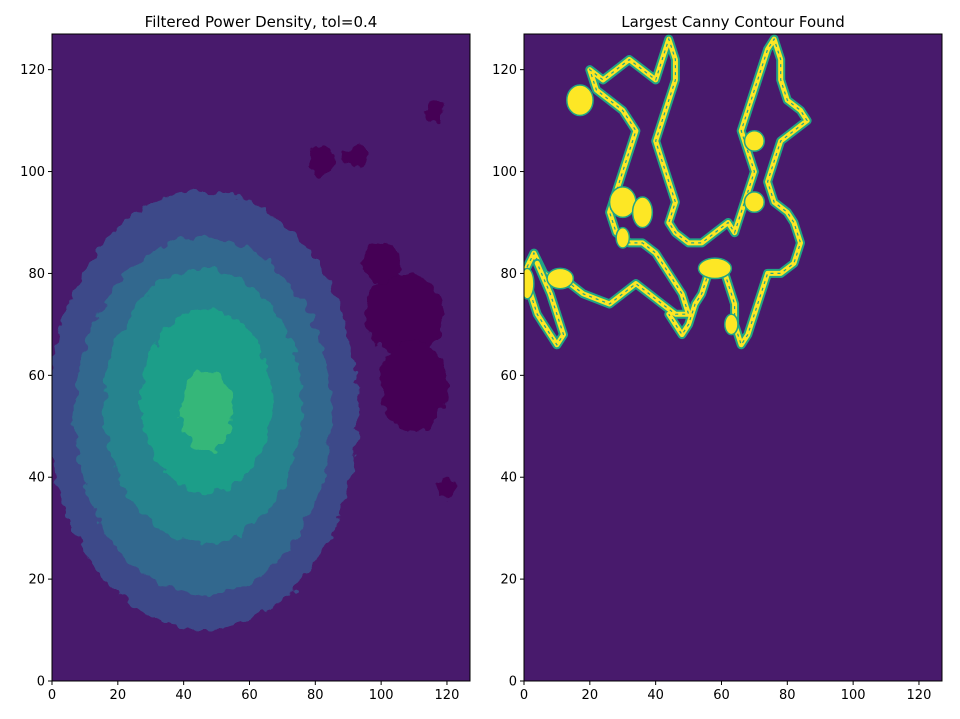 The image size is (960, 719). I want to click on x-axis-right: 0 20 40 60 80 100 120, so click(726, 692).